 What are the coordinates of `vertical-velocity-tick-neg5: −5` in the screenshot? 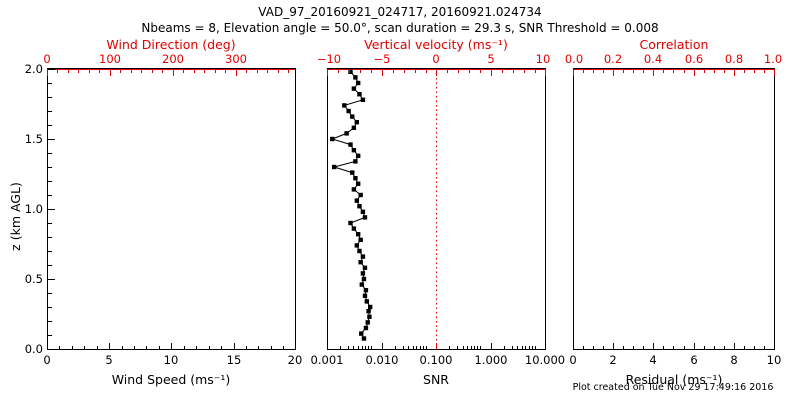 It's located at (382, 59).